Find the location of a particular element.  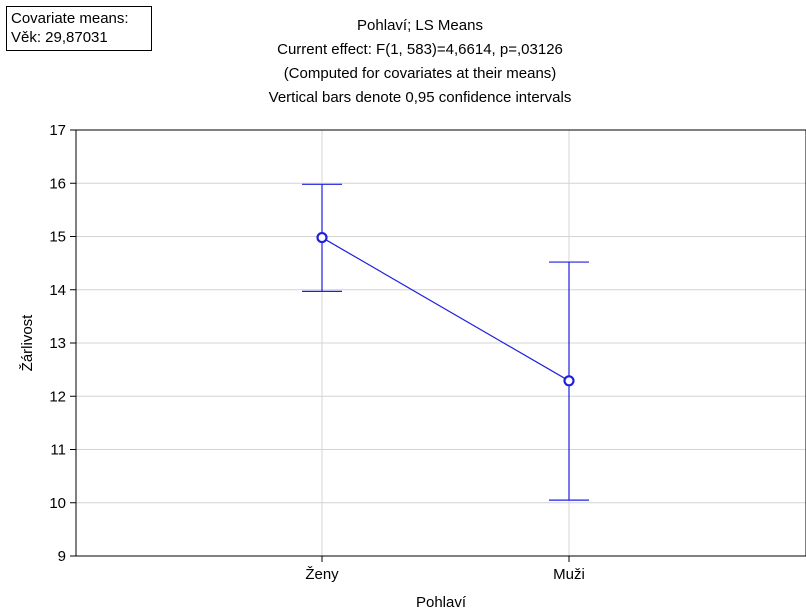

means-line is located at coordinates (445, 309).